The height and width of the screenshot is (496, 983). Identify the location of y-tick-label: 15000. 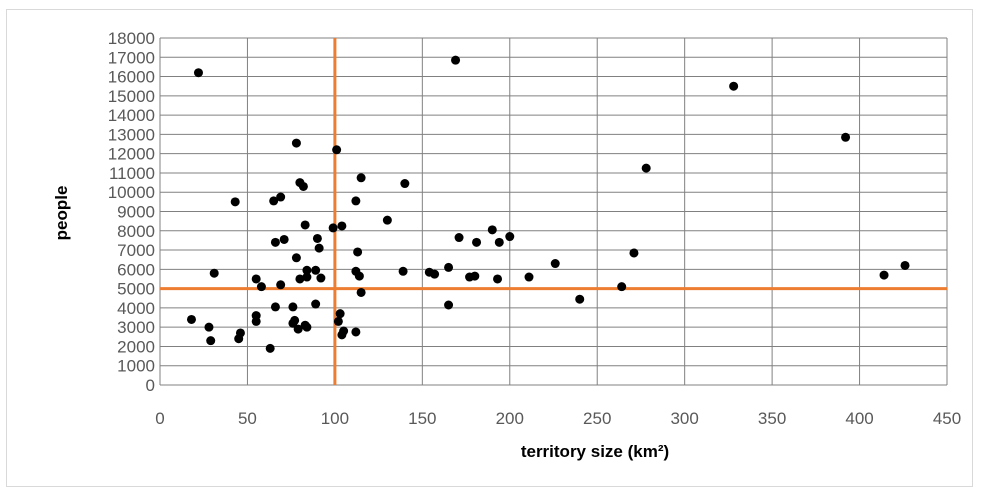
(131, 96).